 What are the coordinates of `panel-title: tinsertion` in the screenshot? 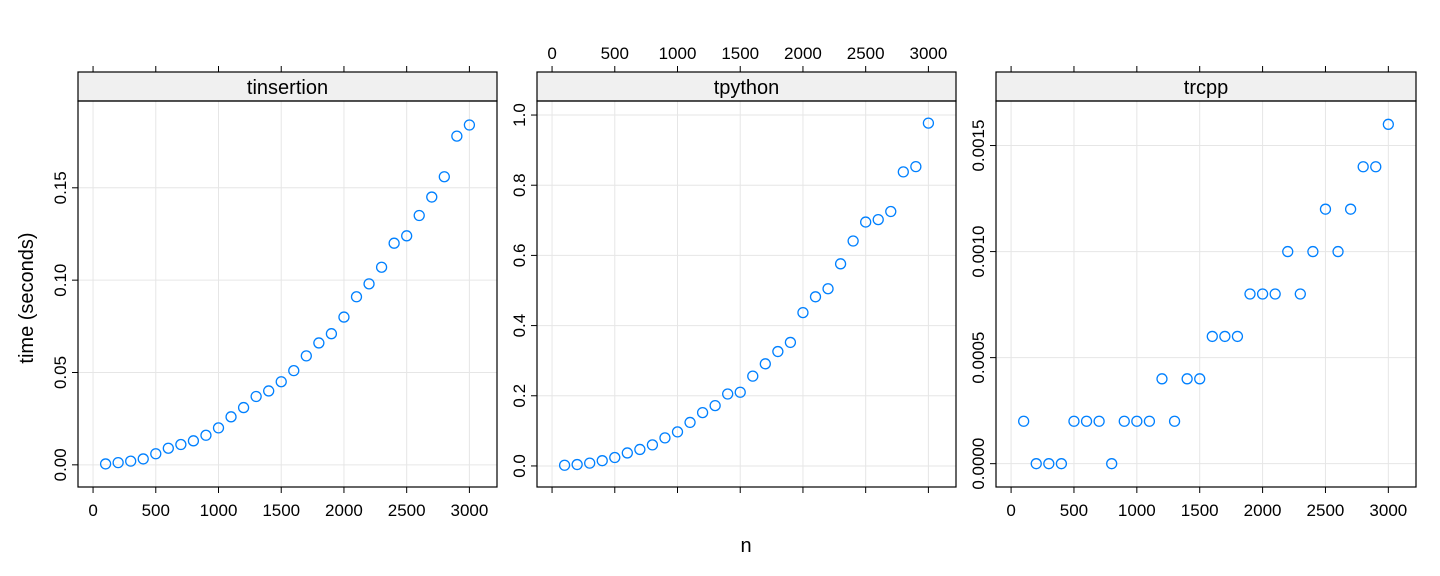 It's located at (287, 88).